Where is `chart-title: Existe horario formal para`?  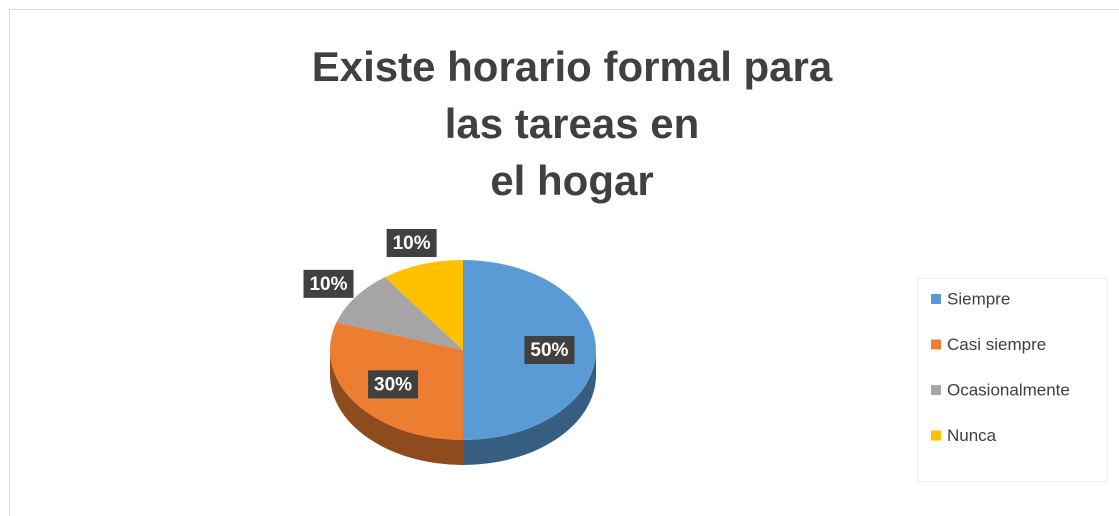 chart-title: Existe horario formal para is located at coordinates (572, 66).